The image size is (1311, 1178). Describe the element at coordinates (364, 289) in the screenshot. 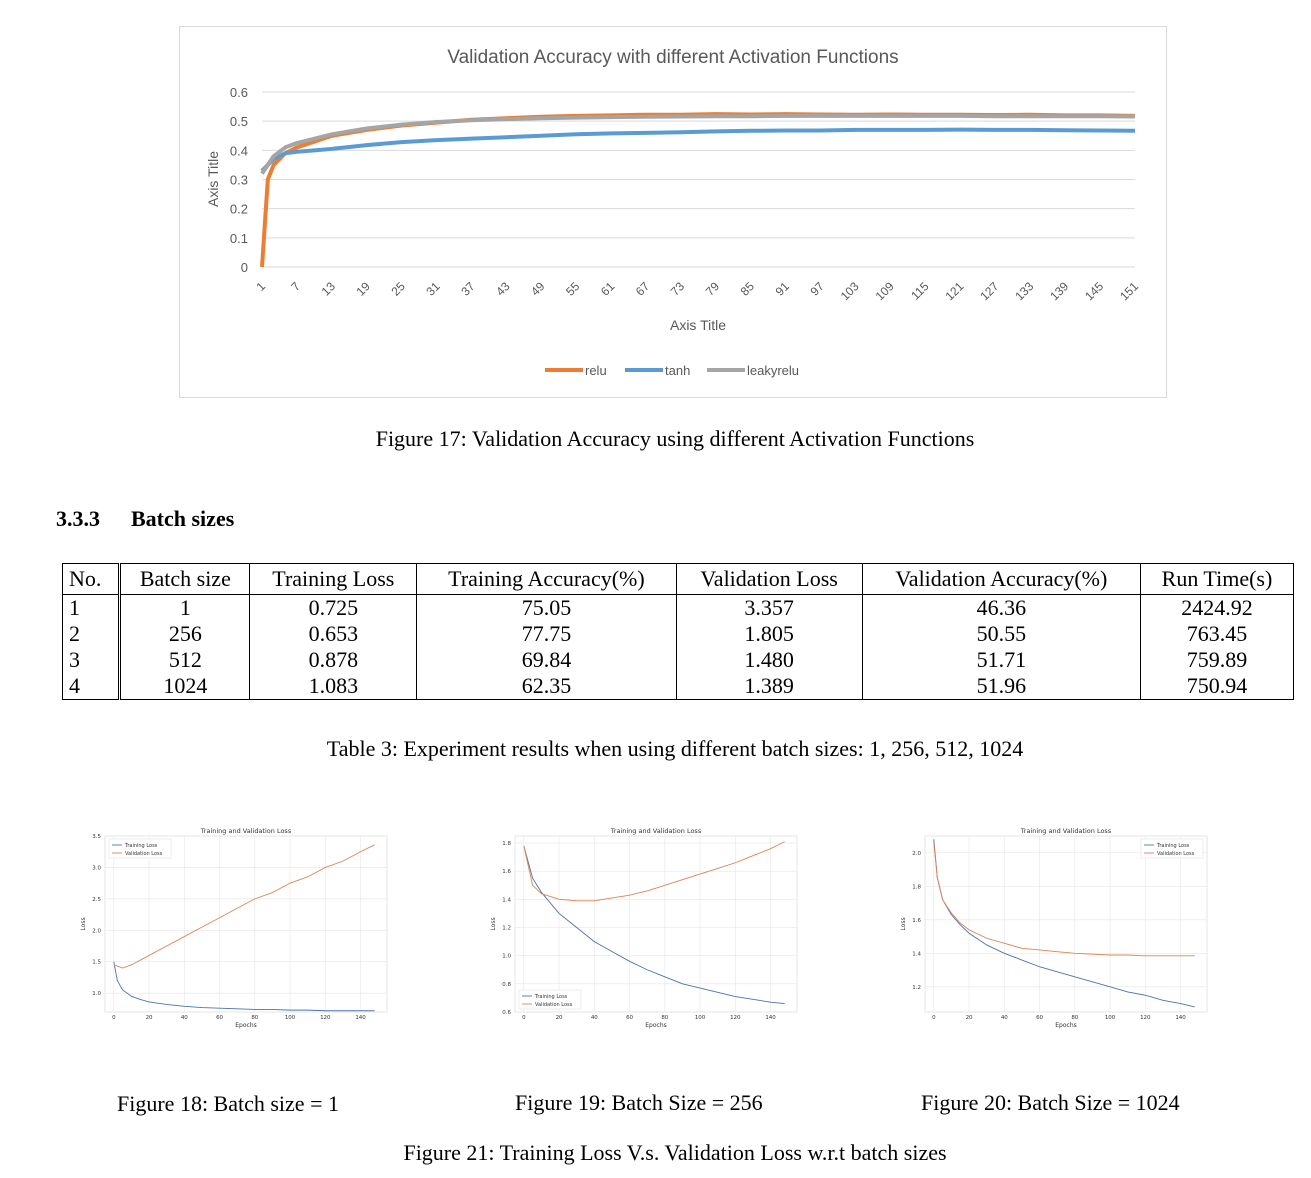

I see `x-tick-label: 19` at that location.